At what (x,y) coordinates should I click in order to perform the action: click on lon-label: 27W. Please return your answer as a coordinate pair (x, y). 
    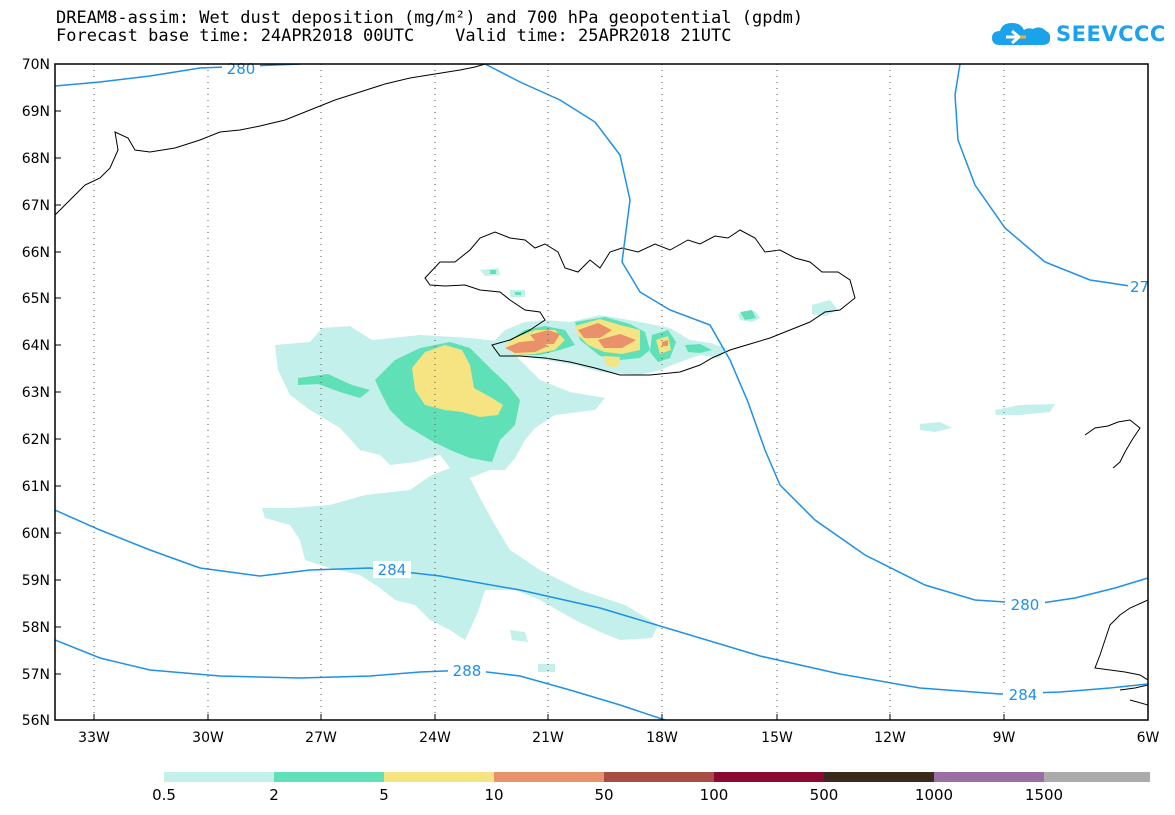
    Looking at the image, I should click on (321, 738).